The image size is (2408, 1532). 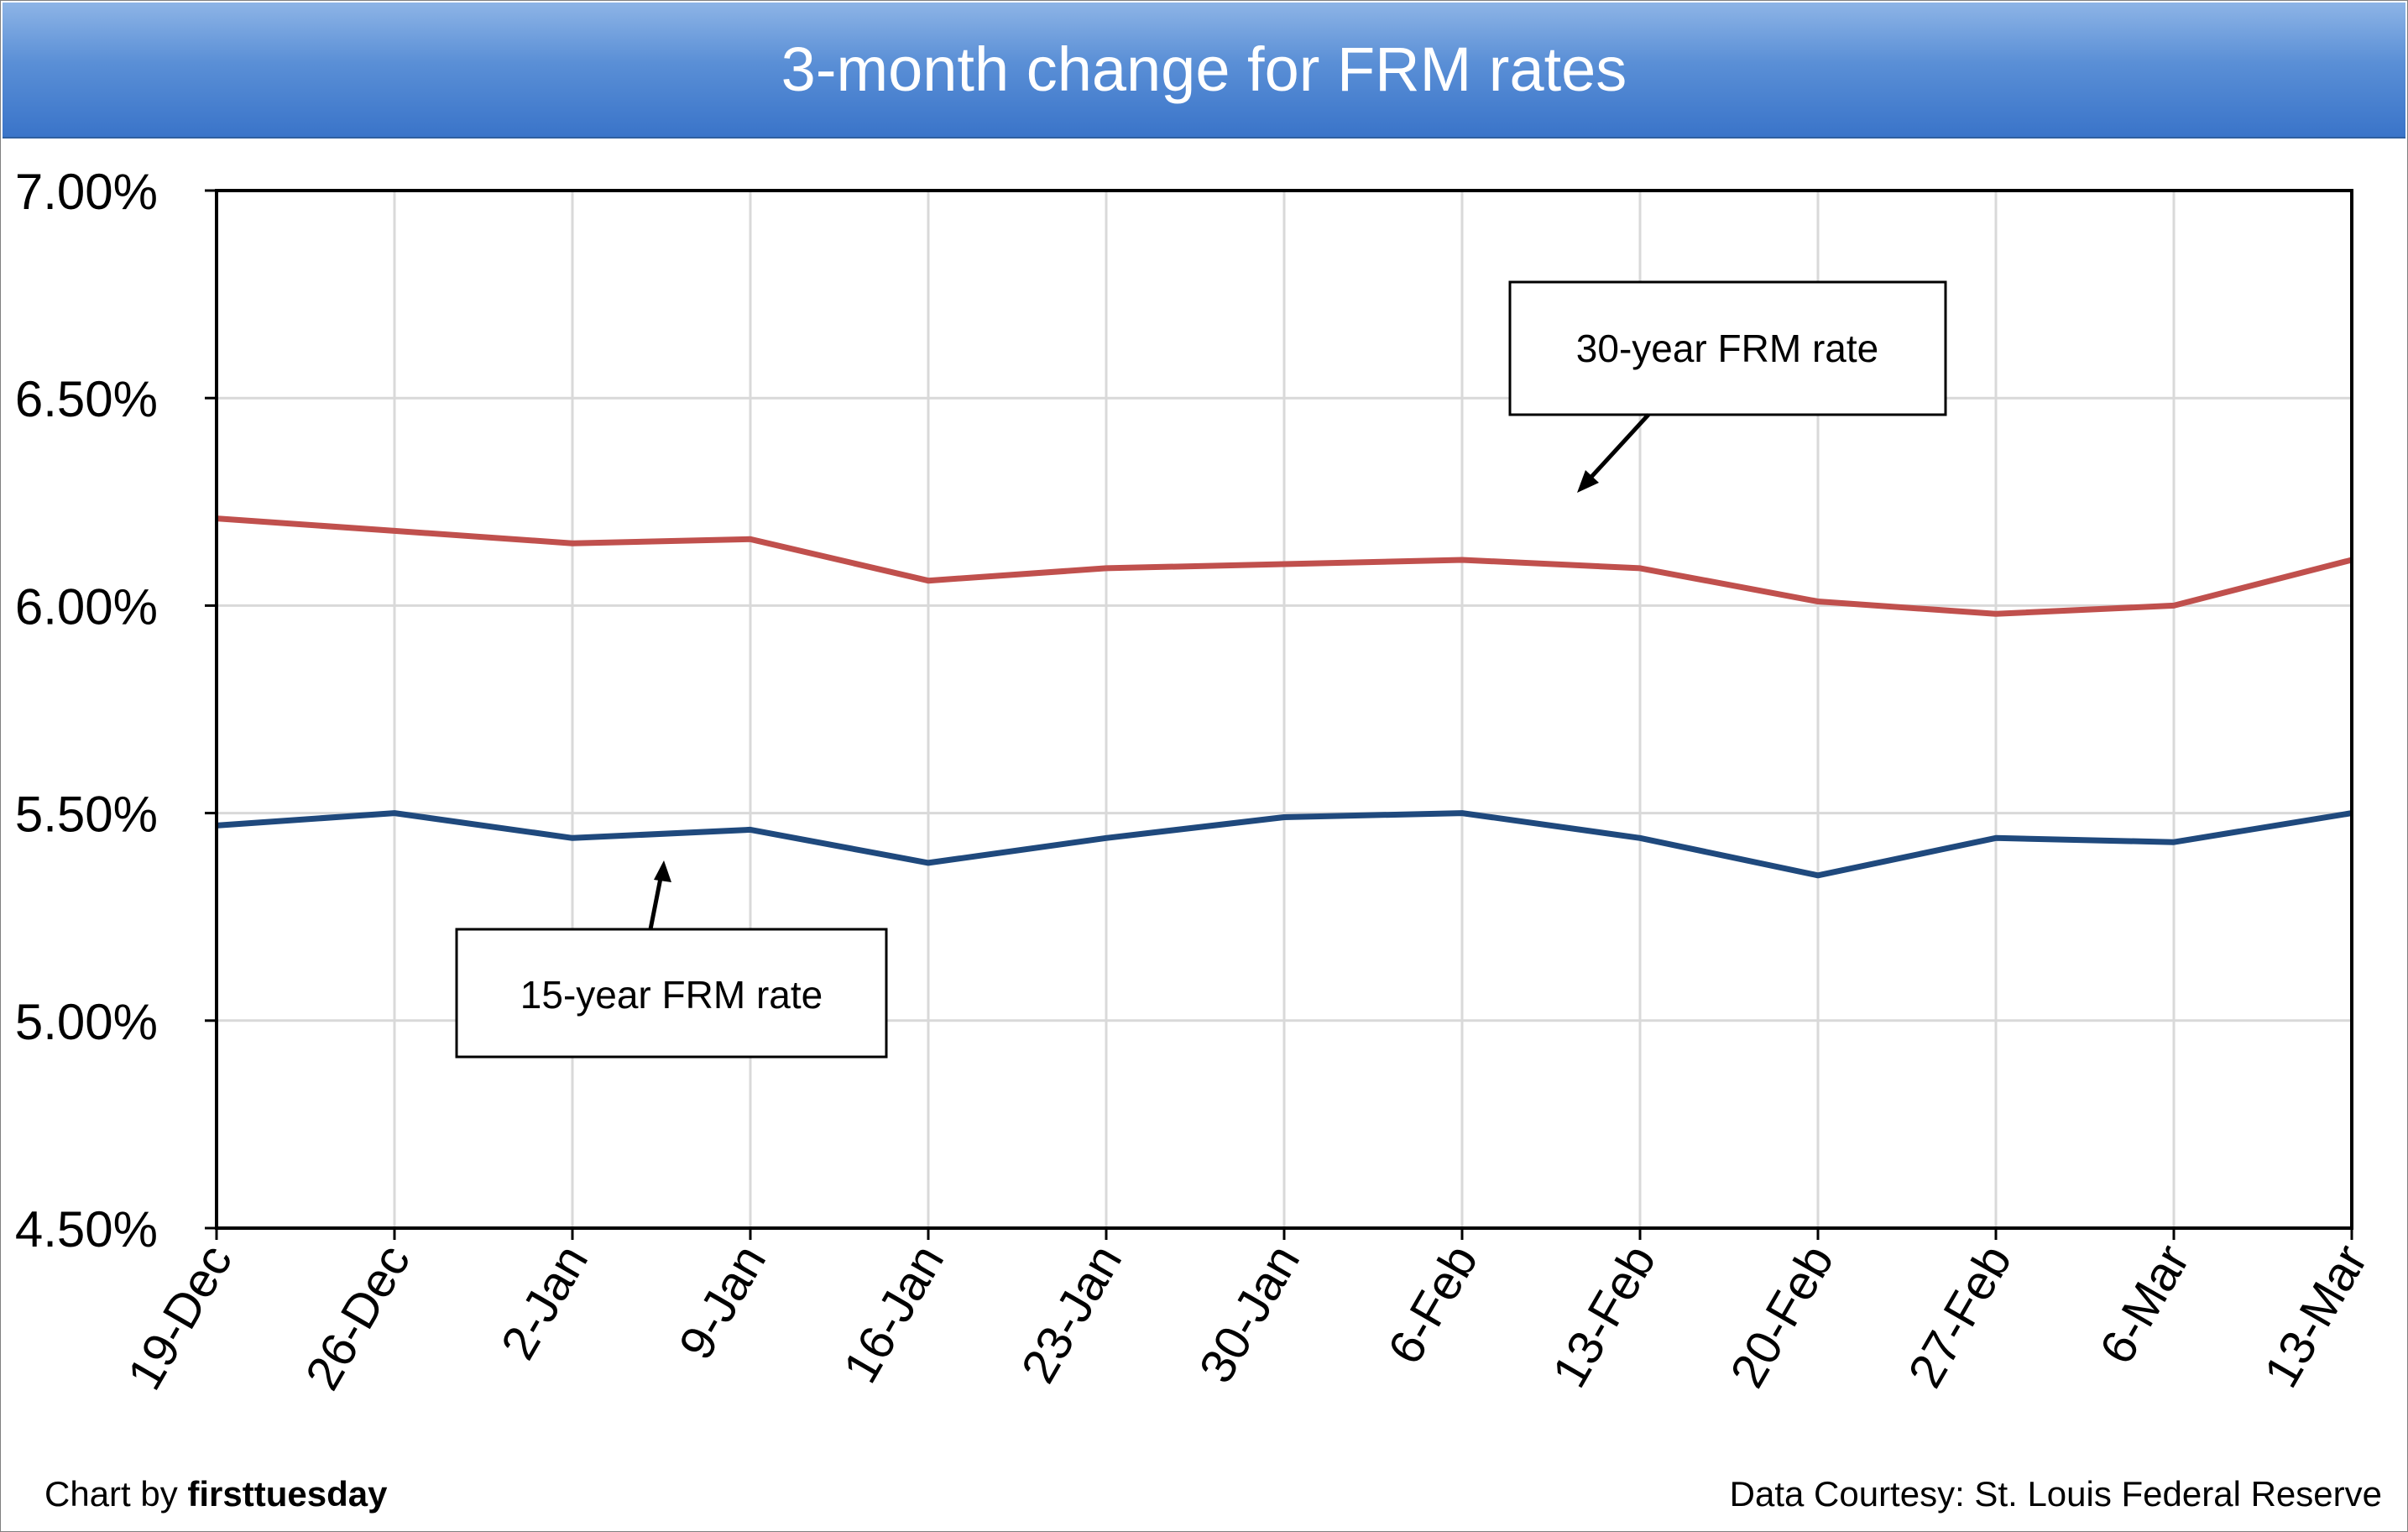 I want to click on callout-30-year: 30-year FRM rate, so click(x=1727, y=386).